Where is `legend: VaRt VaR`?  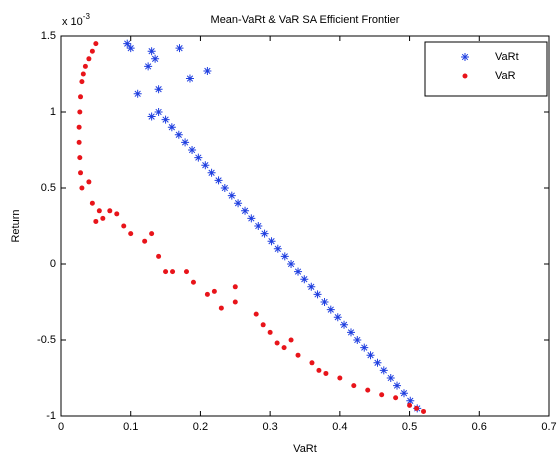 legend: VaRt VaR is located at coordinates (486, 69).